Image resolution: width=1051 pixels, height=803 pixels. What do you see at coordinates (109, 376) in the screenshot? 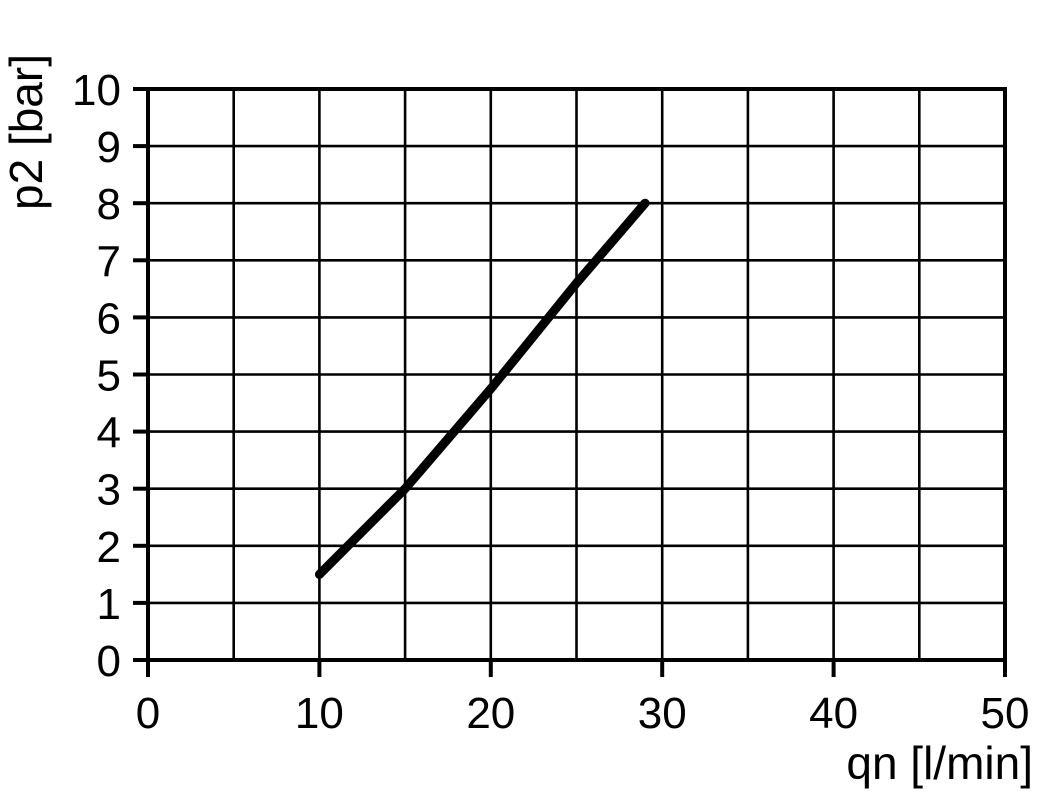
I see `y-tick-label: 5` at bounding box center [109, 376].